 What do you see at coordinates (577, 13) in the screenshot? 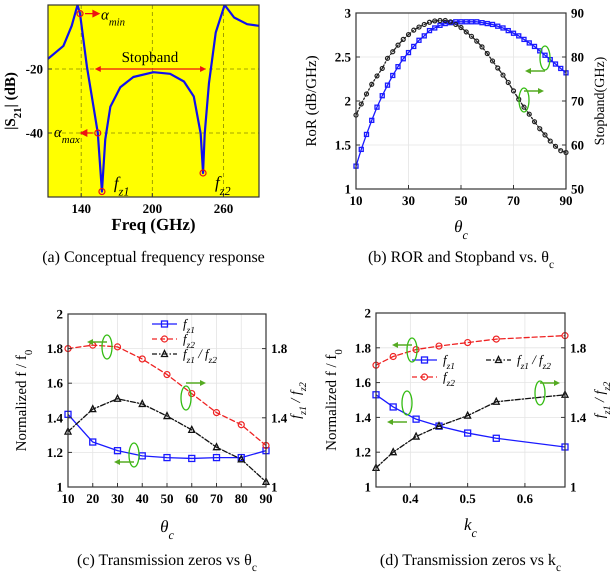
I see `y2-tick-label: 90` at bounding box center [577, 13].